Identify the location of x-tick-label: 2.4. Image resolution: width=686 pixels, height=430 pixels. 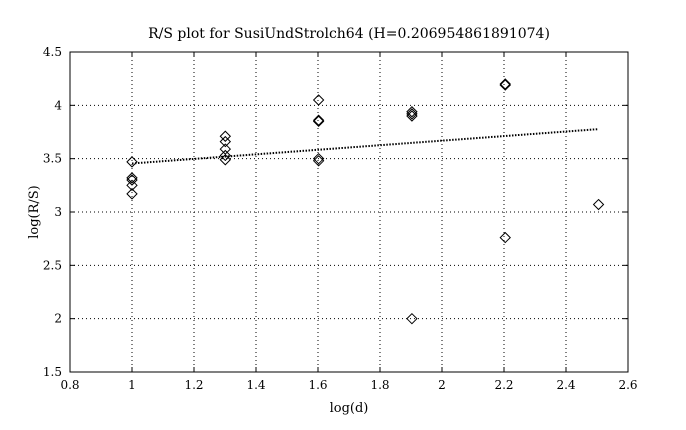
(565, 385).